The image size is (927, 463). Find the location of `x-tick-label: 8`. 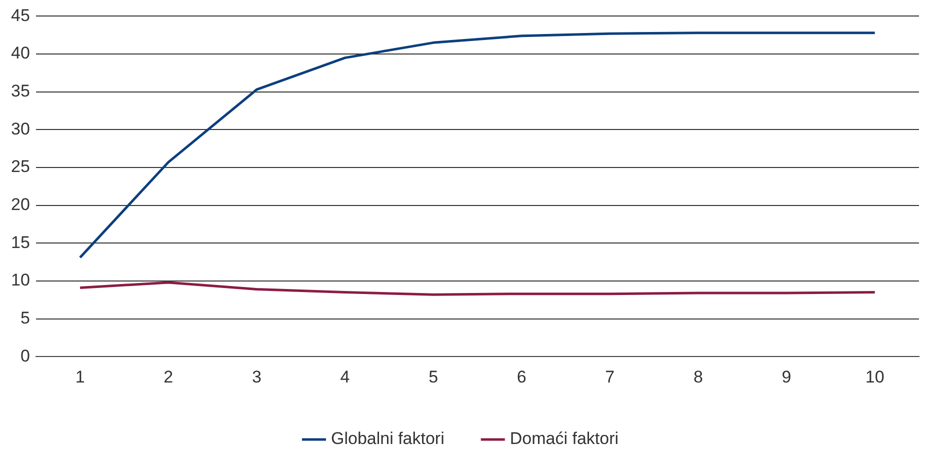

x-tick-label: 8 is located at coordinates (698, 376).